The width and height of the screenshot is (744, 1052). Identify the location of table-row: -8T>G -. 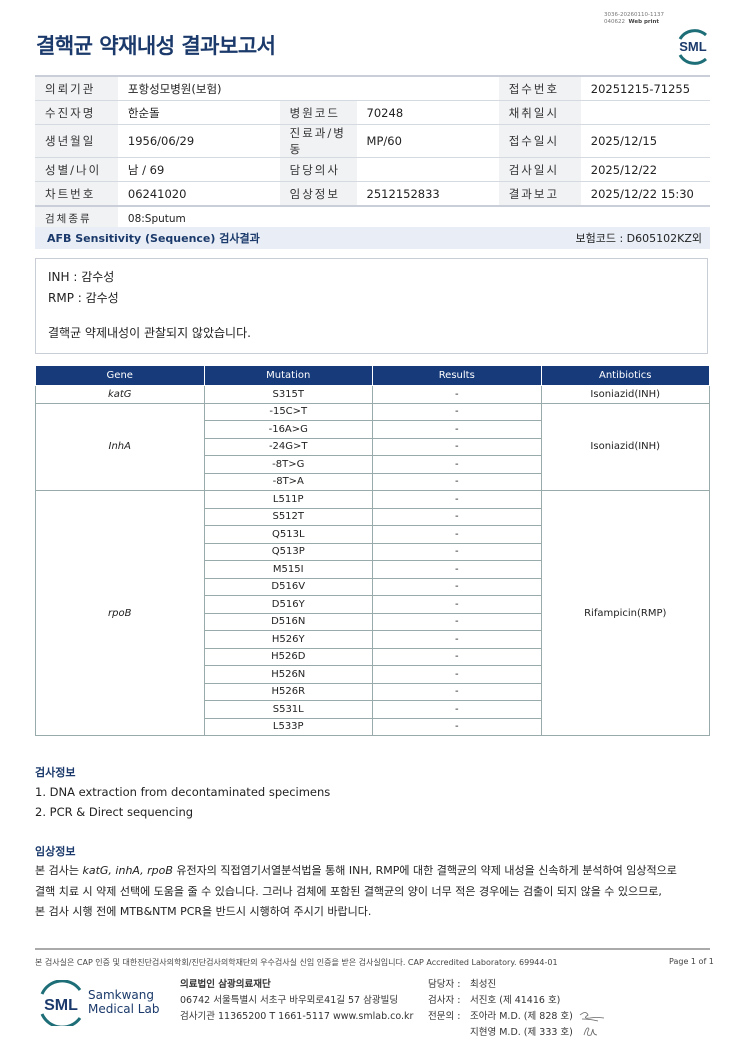
(373, 464).